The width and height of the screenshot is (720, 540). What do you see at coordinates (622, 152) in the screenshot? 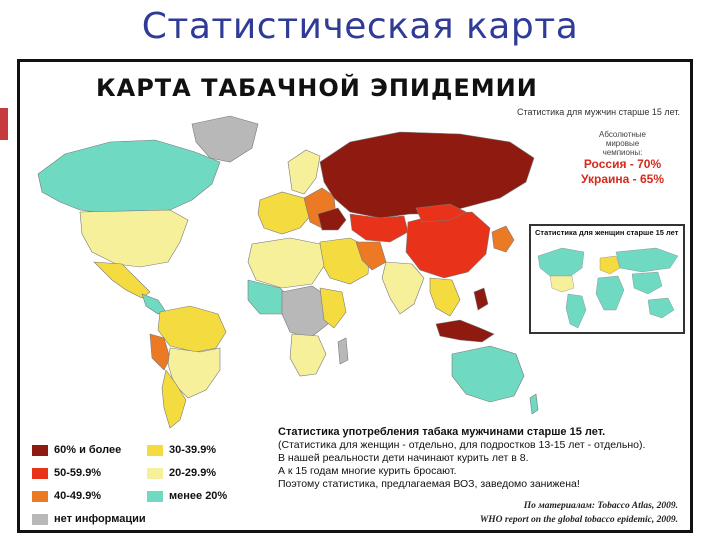
I see `champions-caption-3: чемпионы:` at bounding box center [622, 152].